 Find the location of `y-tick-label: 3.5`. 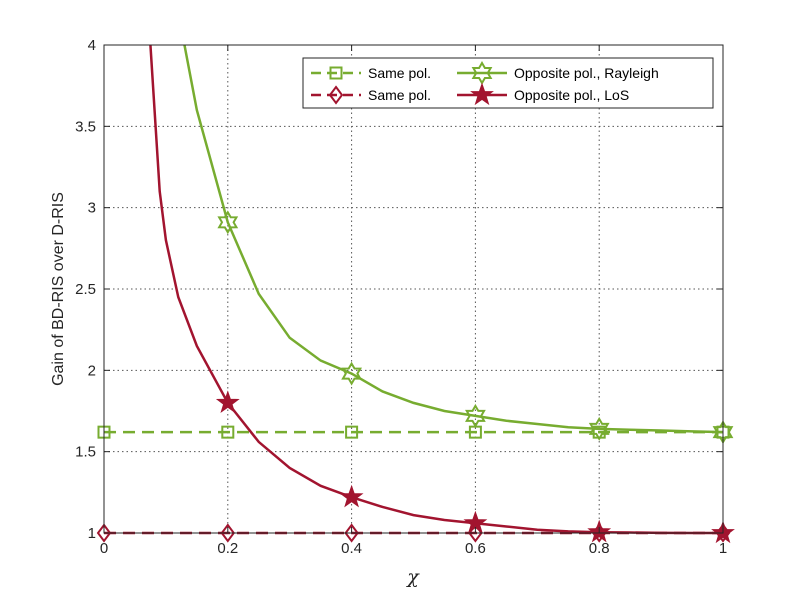

y-tick-label: 3.5 is located at coordinates (85, 126).